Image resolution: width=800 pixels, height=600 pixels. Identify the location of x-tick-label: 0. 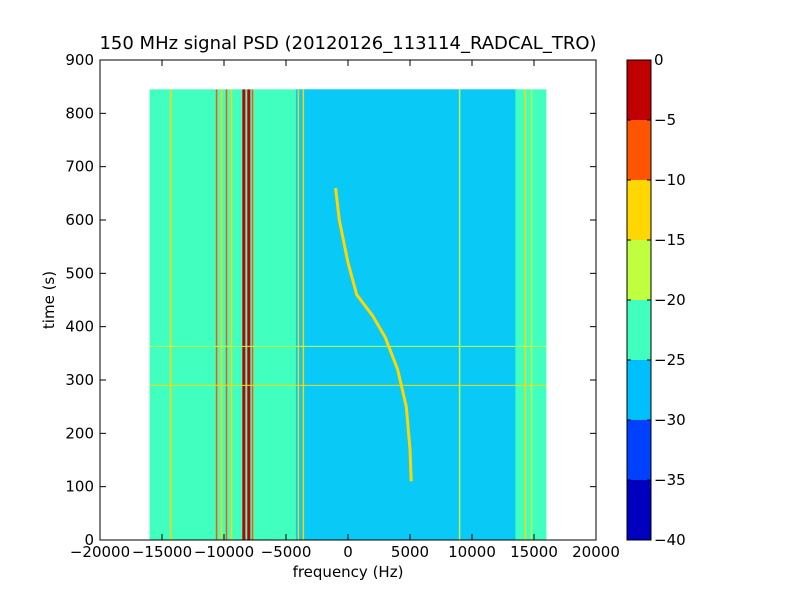
(348, 552).